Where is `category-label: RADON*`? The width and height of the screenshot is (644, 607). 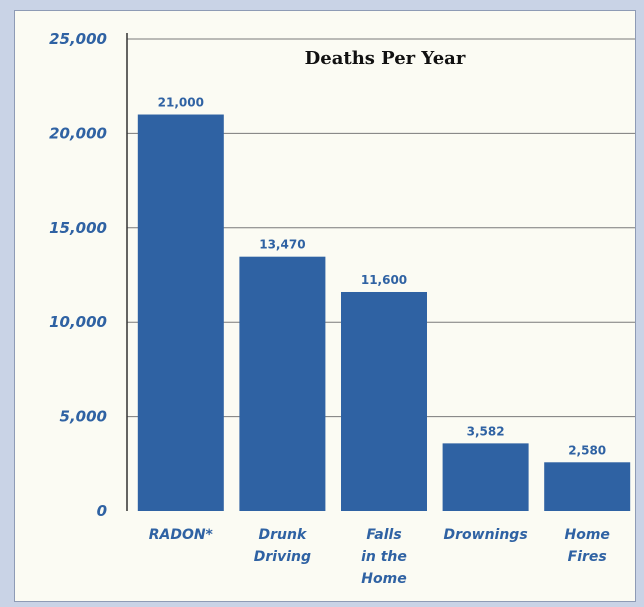 category-label: RADON* is located at coordinates (181, 535).